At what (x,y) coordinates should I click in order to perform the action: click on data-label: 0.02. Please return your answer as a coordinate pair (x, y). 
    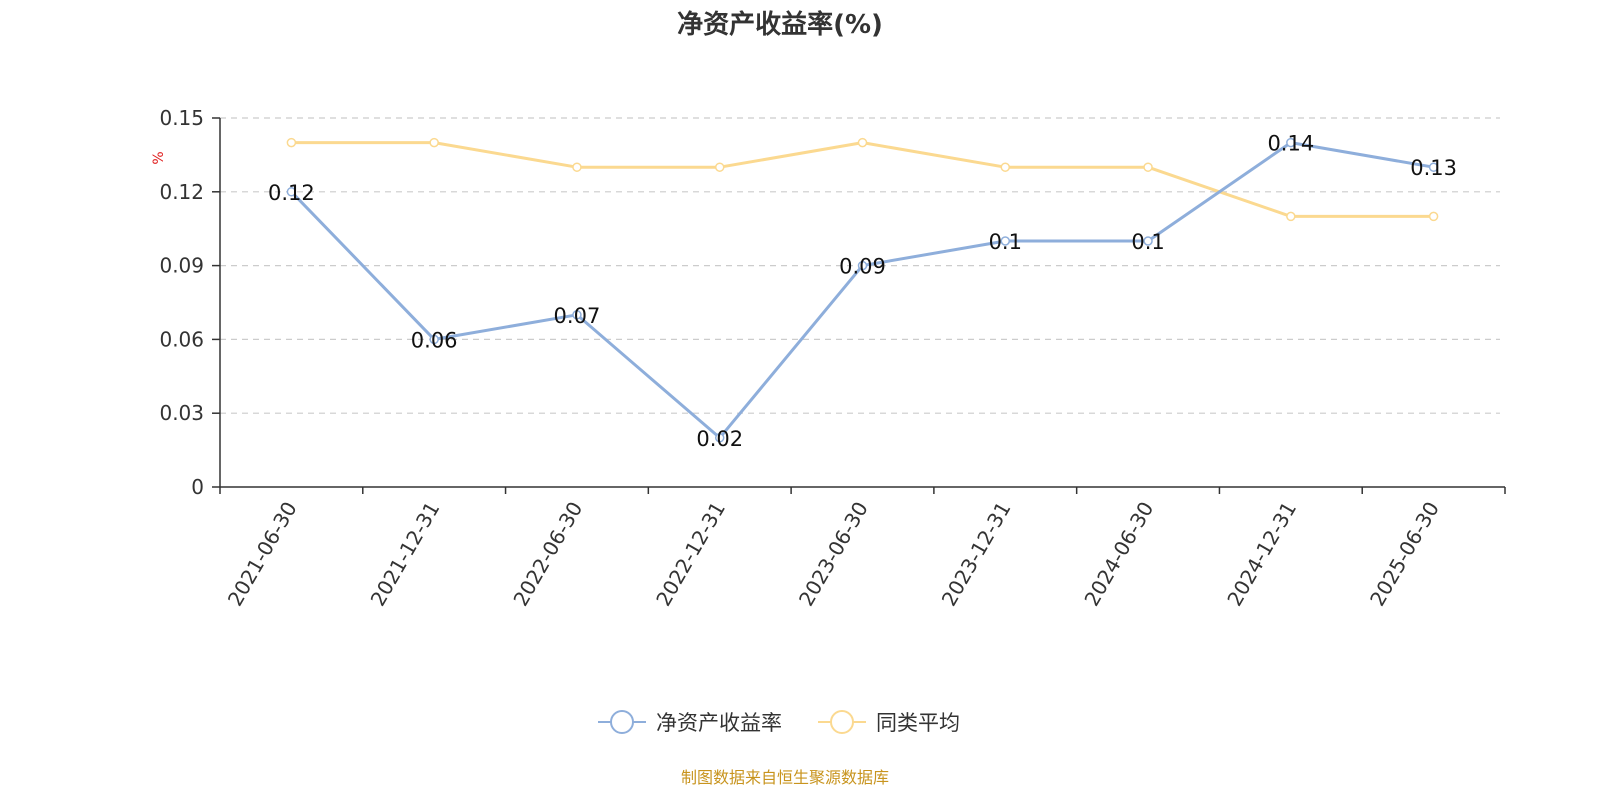
    Looking at the image, I should click on (719, 439).